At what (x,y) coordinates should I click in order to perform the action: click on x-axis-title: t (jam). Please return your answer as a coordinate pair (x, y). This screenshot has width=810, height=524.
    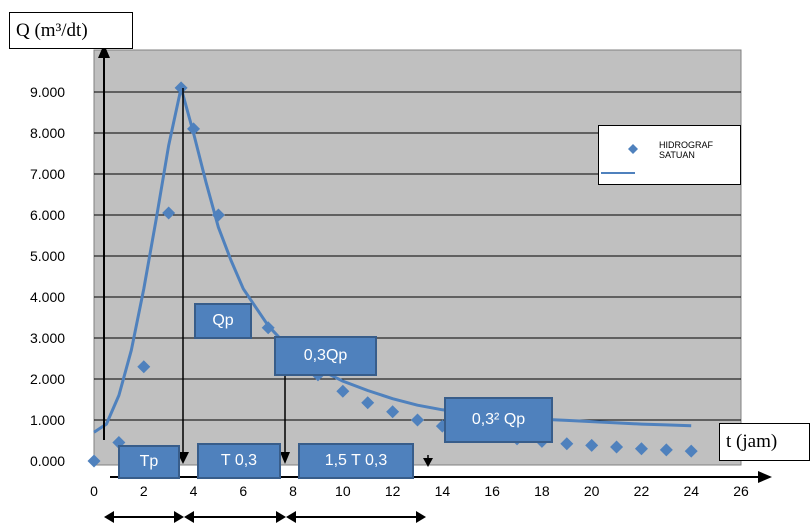
    Looking at the image, I should click on (764, 442).